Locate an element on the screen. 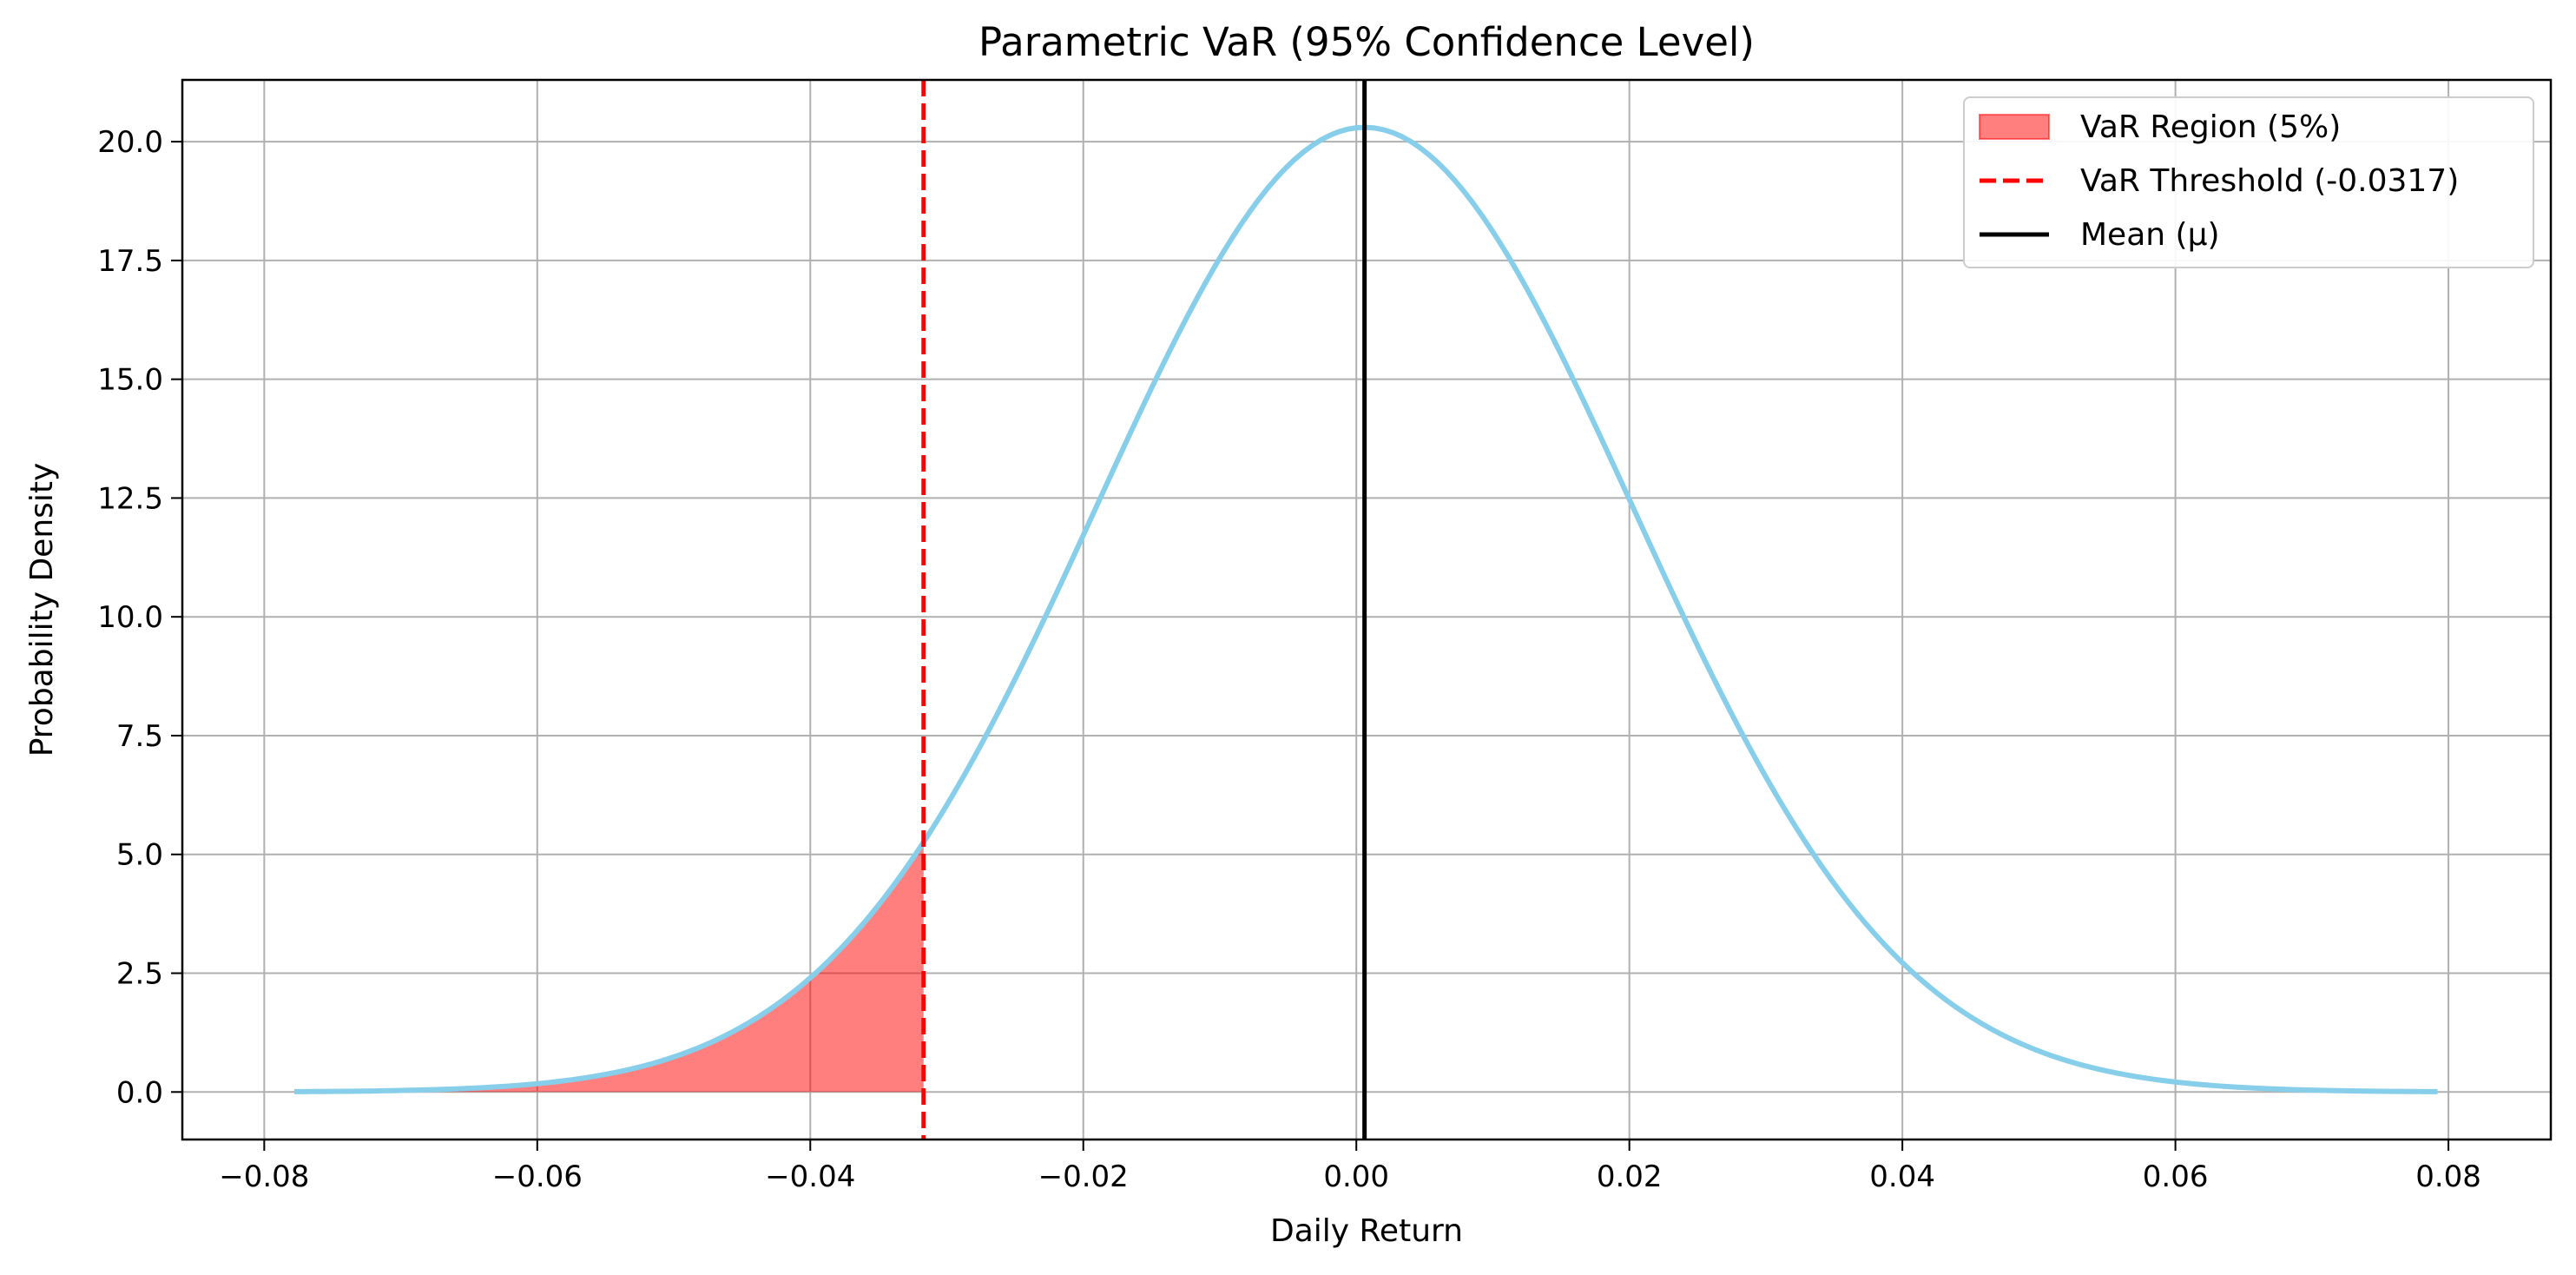 The width and height of the screenshot is (2576, 1275). legend-box is located at coordinates (2248, 182).